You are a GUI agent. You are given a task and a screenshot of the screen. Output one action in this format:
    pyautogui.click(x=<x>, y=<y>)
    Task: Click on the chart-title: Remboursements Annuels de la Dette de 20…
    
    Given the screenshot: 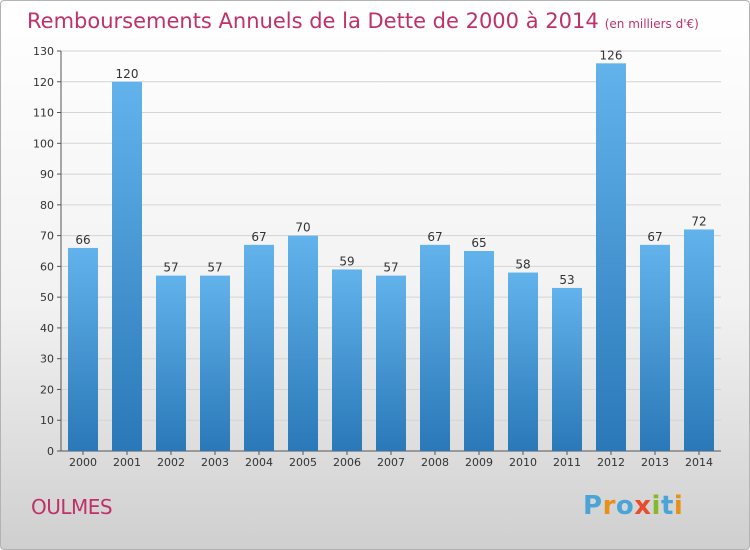 What is the action you would take?
    pyautogui.click(x=363, y=21)
    